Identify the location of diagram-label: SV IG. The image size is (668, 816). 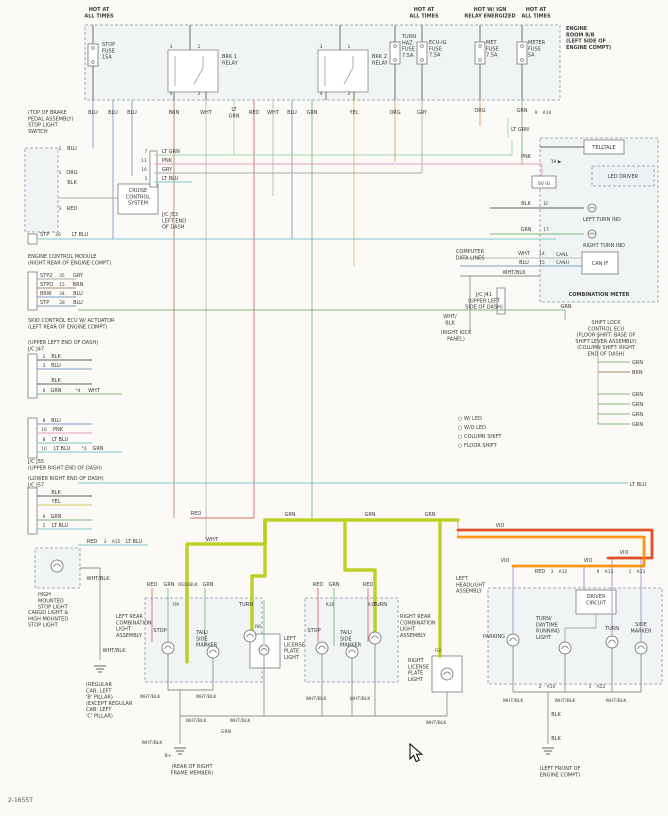
(544, 184).